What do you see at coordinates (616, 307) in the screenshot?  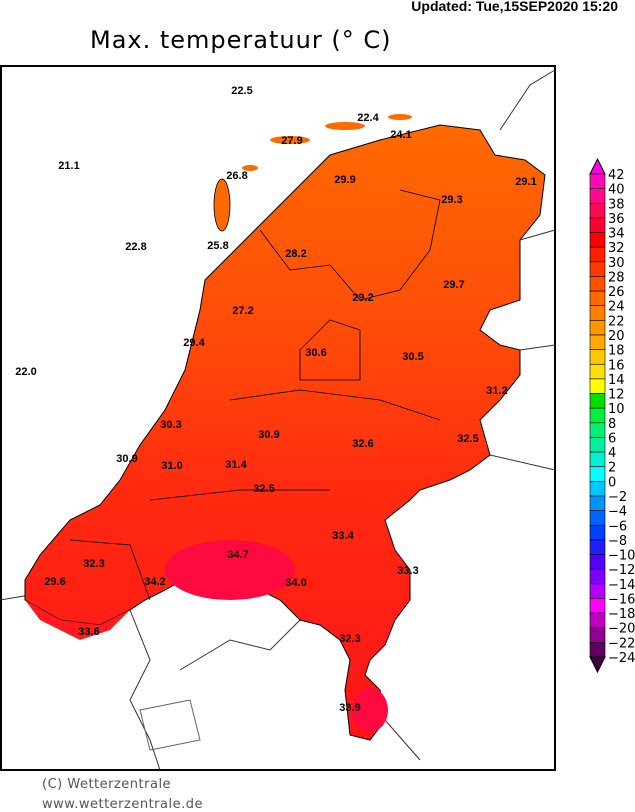 I see `legend-label: 24` at bounding box center [616, 307].